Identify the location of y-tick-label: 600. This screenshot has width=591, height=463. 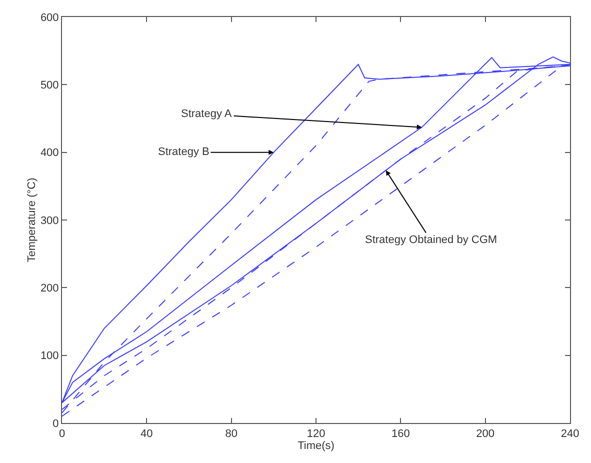
(49, 18).